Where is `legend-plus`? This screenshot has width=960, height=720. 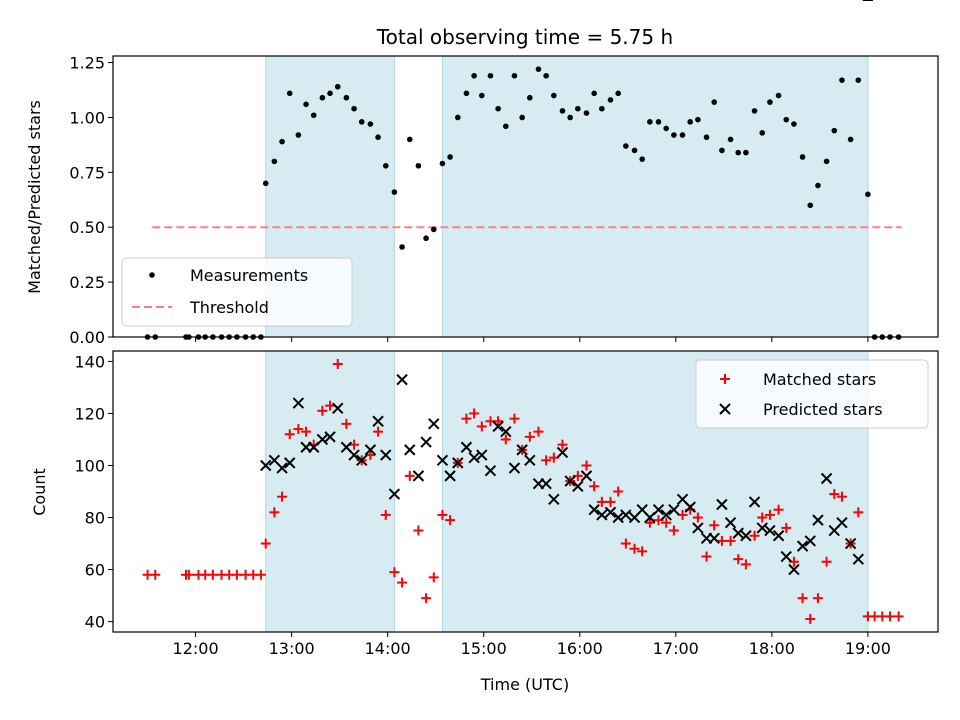
legend-plus is located at coordinates (725, 379).